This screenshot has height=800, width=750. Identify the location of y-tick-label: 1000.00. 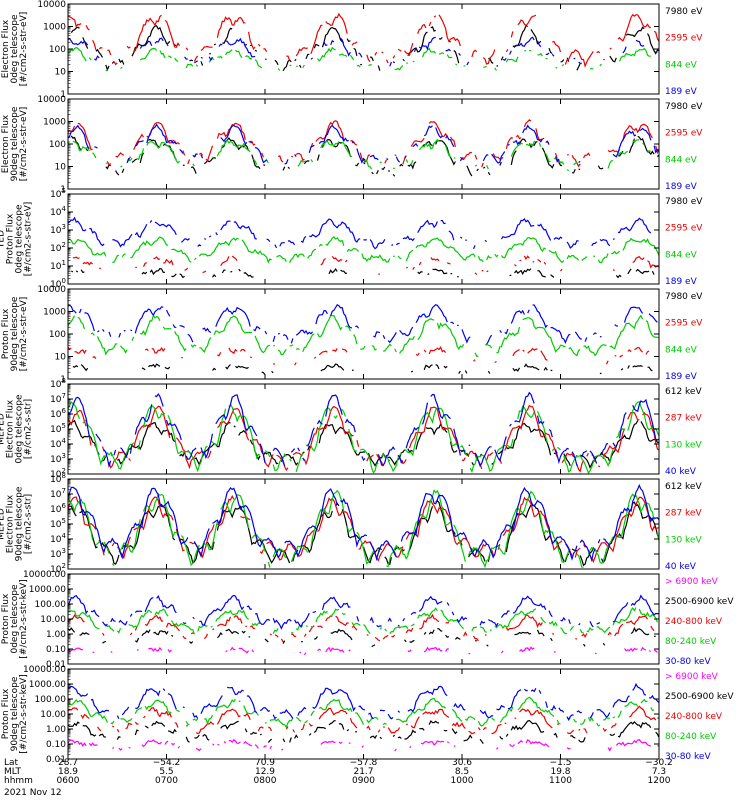
(47, 685).